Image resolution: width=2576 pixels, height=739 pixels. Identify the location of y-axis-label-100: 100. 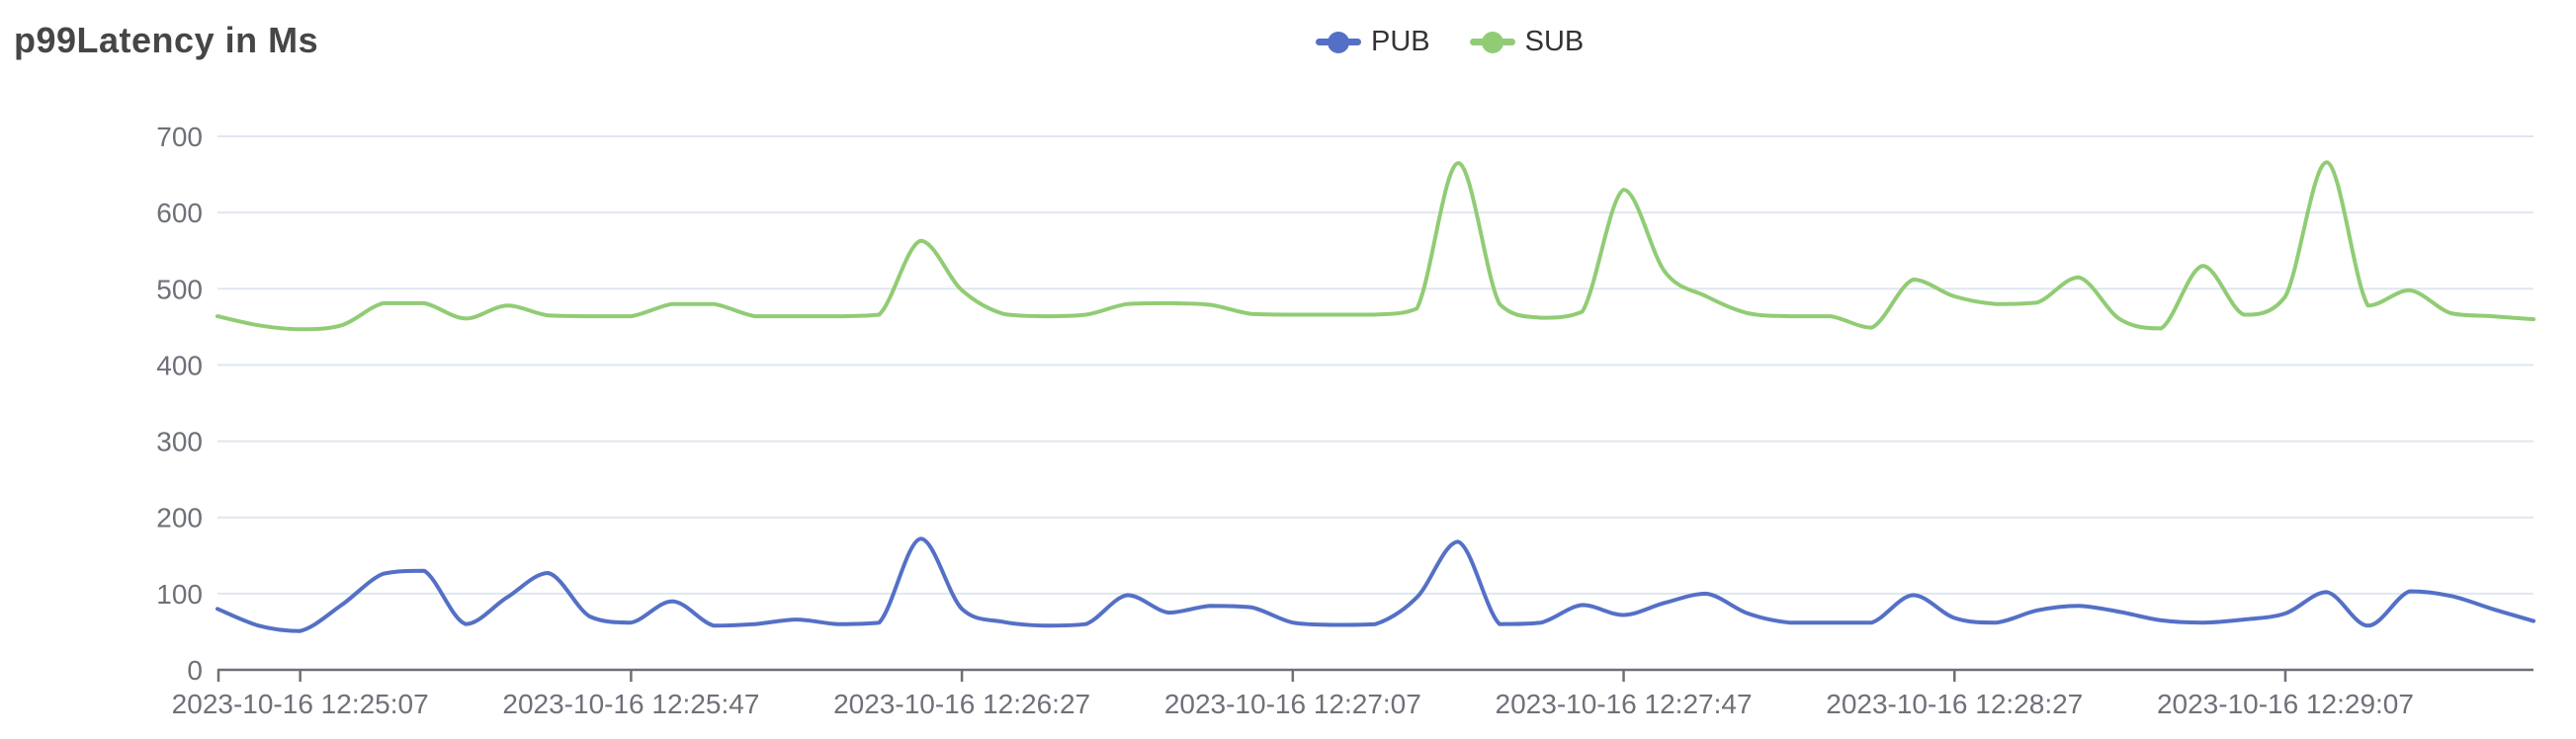
(179, 594).